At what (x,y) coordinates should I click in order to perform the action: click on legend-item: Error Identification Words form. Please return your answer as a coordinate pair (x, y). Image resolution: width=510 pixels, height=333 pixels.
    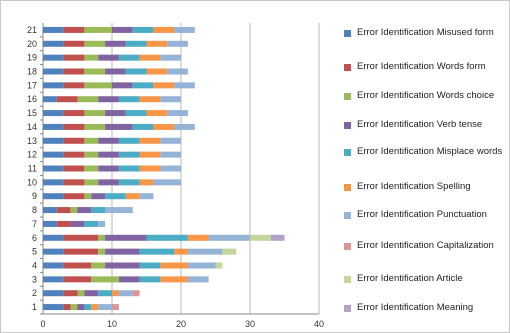
    Looking at the image, I should click on (424, 67).